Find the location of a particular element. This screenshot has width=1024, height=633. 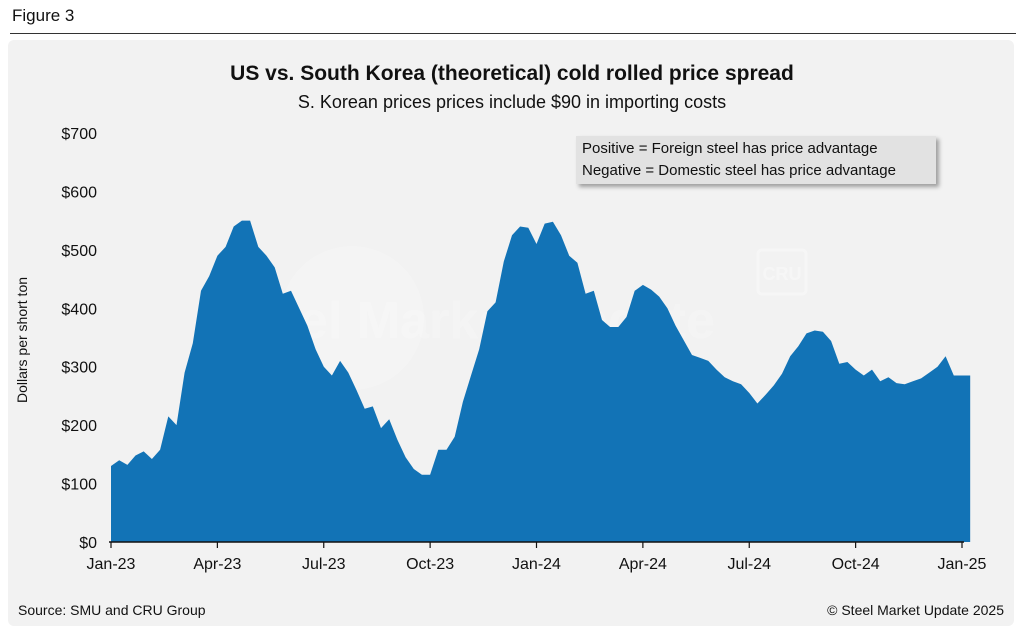

x-tick-label: Oct-24 is located at coordinates (856, 564).